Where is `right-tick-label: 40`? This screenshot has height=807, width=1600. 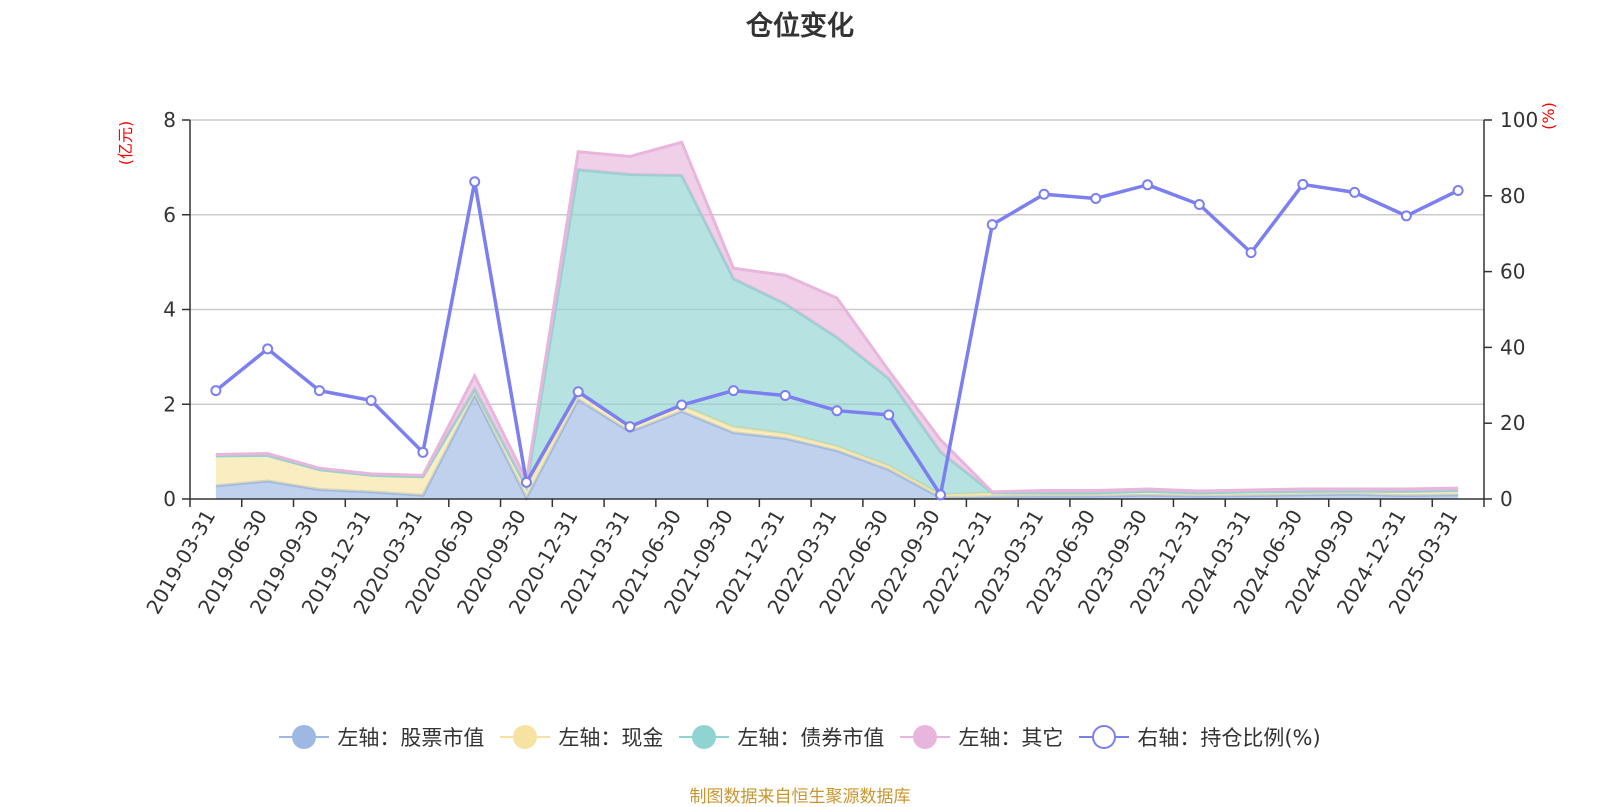
right-tick-label: 40 is located at coordinates (1512, 347).